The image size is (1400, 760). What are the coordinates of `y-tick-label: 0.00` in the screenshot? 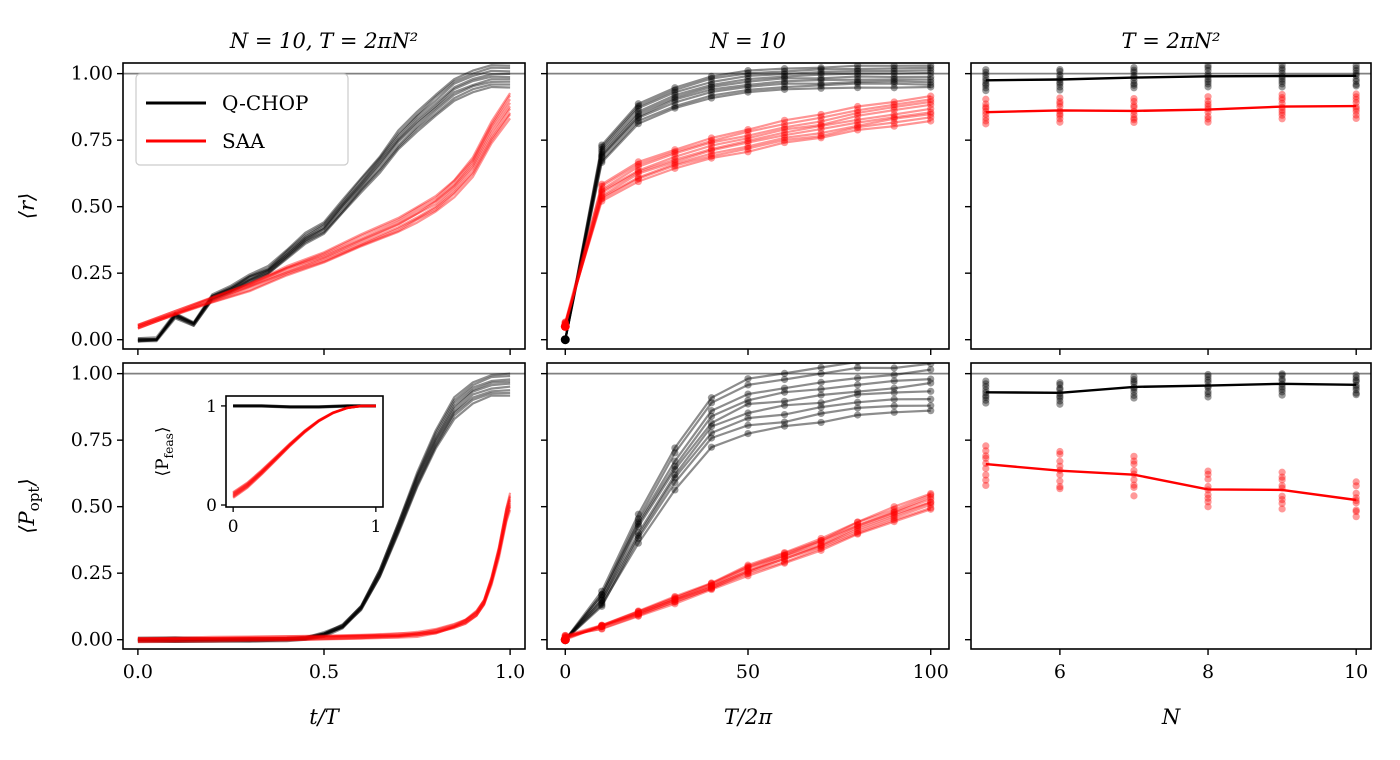 It's located at (92, 640).